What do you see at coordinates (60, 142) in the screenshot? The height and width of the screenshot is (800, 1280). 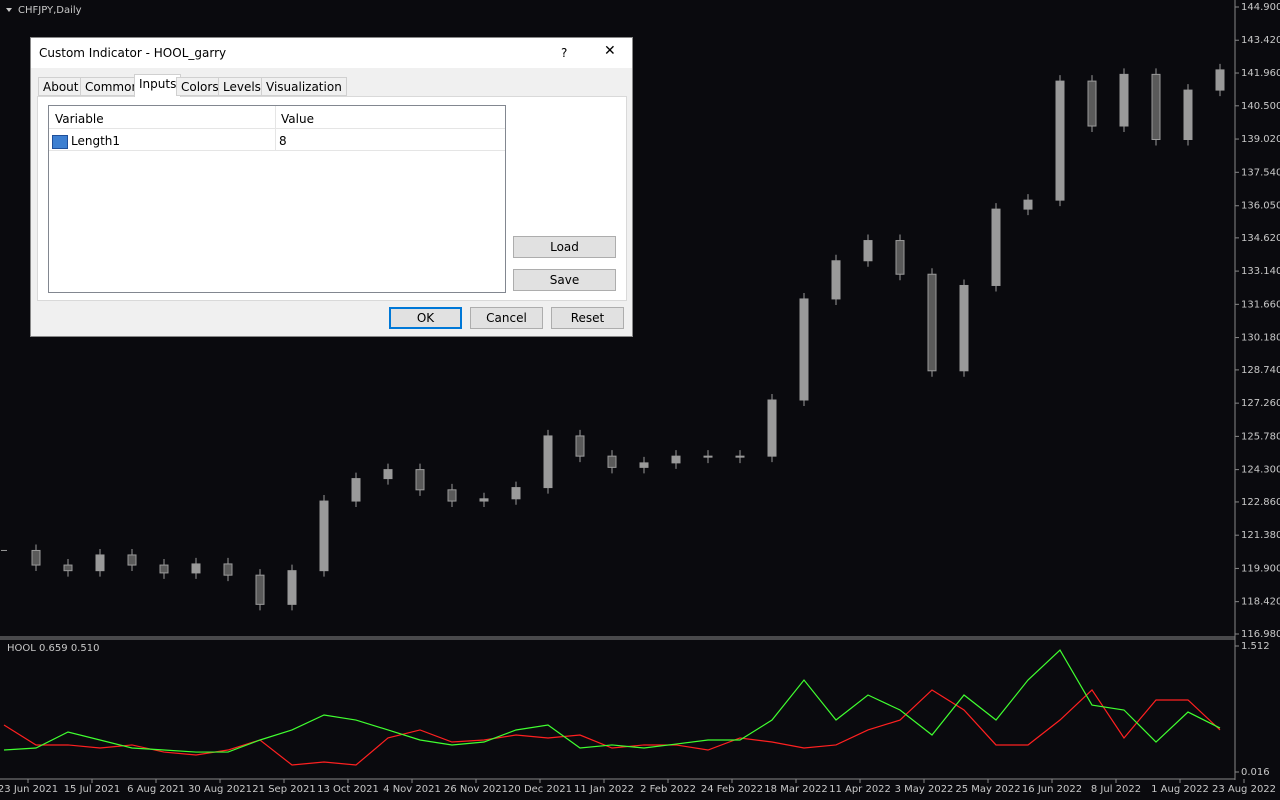 I see `int-icon` at bounding box center [60, 142].